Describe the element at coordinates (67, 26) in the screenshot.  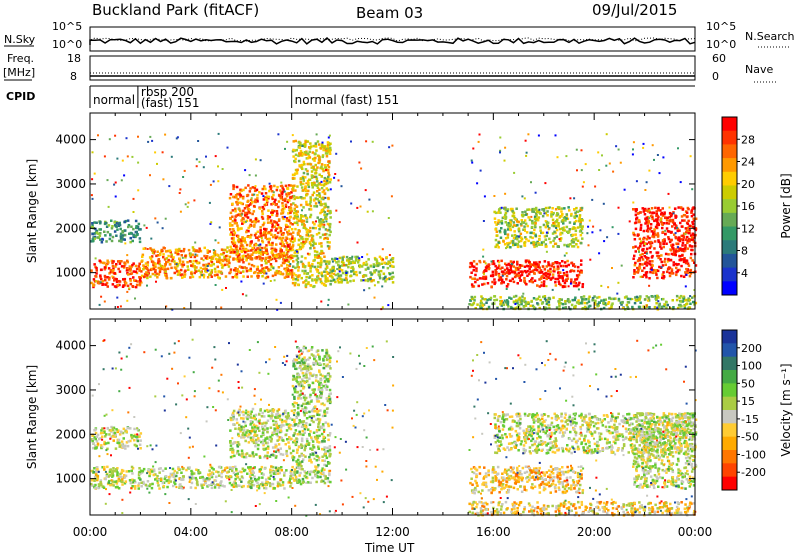
I see `nsky-tick-top: 10^5` at that location.